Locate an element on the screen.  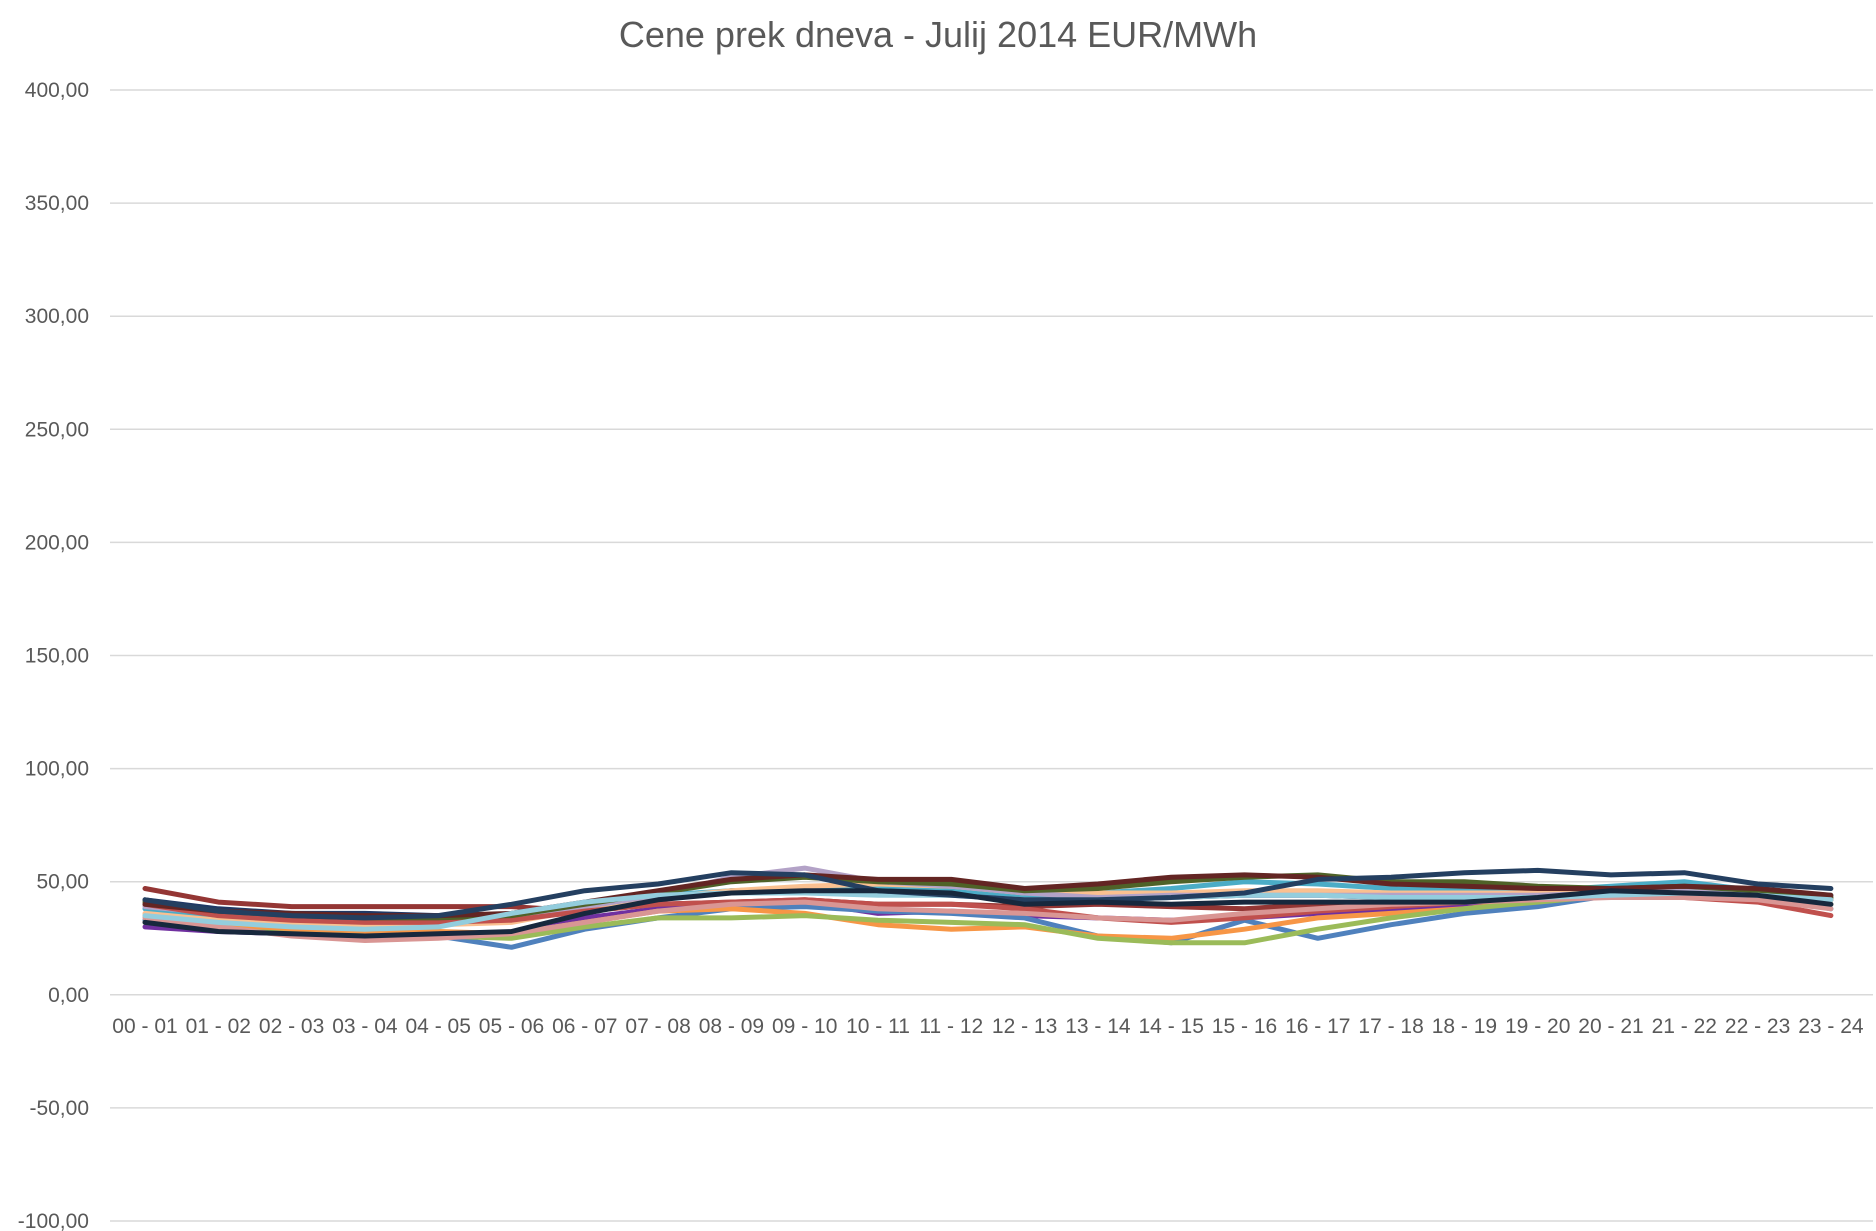
x-tick-label: 23 - 24 is located at coordinates (1831, 1026).